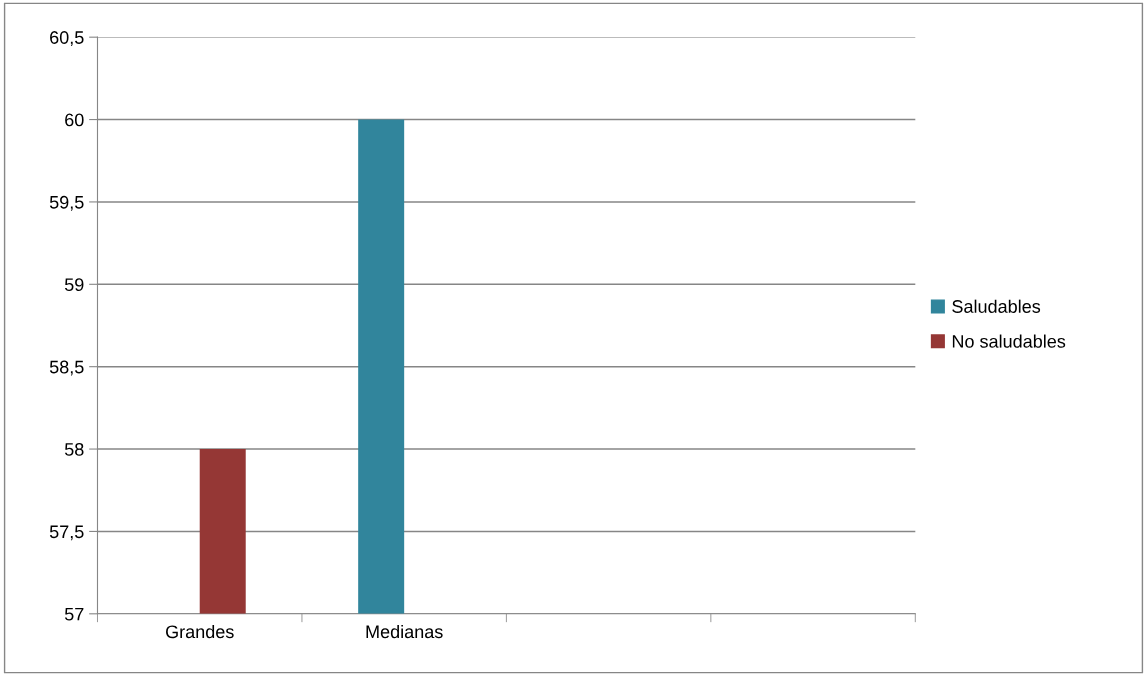 The width and height of the screenshot is (1147, 676). I want to click on y-tick-label: 57,5, so click(66, 533).